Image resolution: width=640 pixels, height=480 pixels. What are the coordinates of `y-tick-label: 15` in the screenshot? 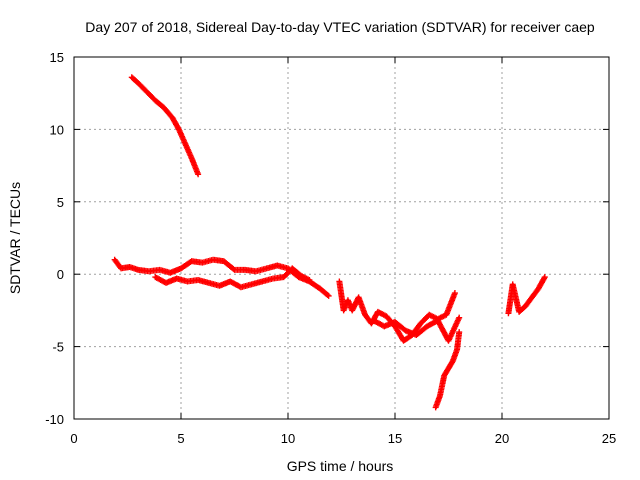 It's located at (57, 57).